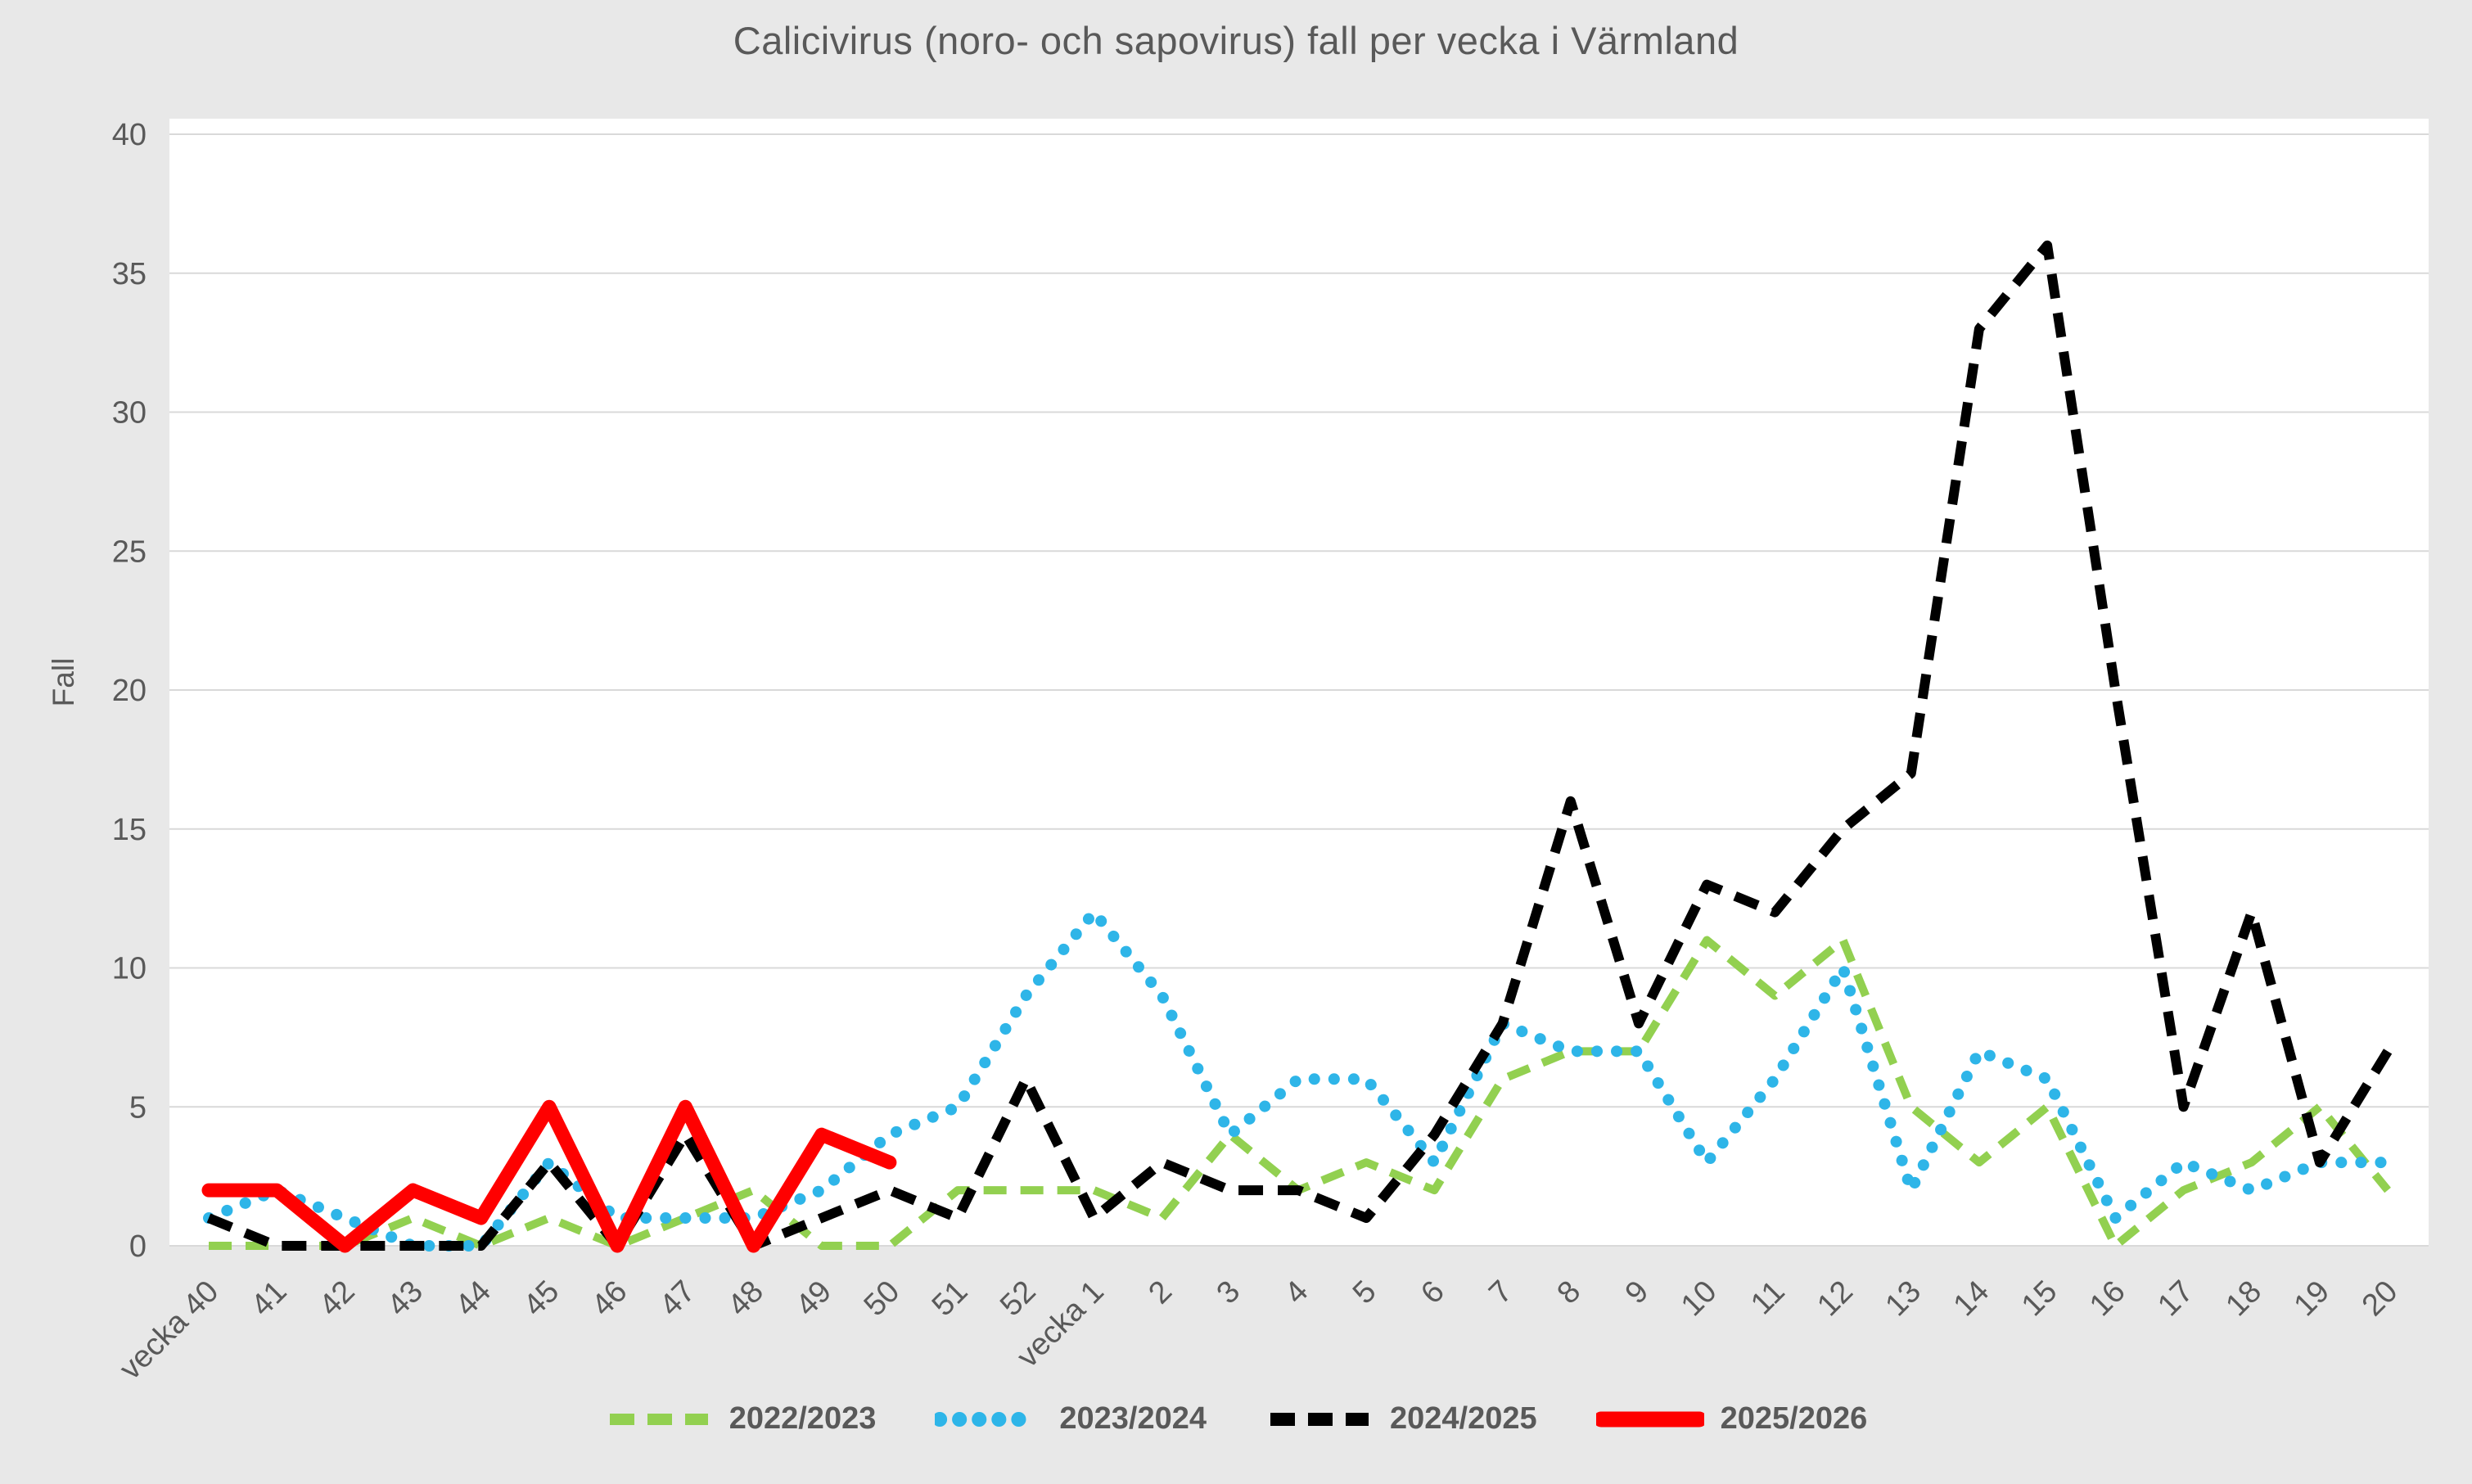 This screenshot has width=2472, height=1484. I want to click on x-tick-label-47: 47, so click(677, 1299).